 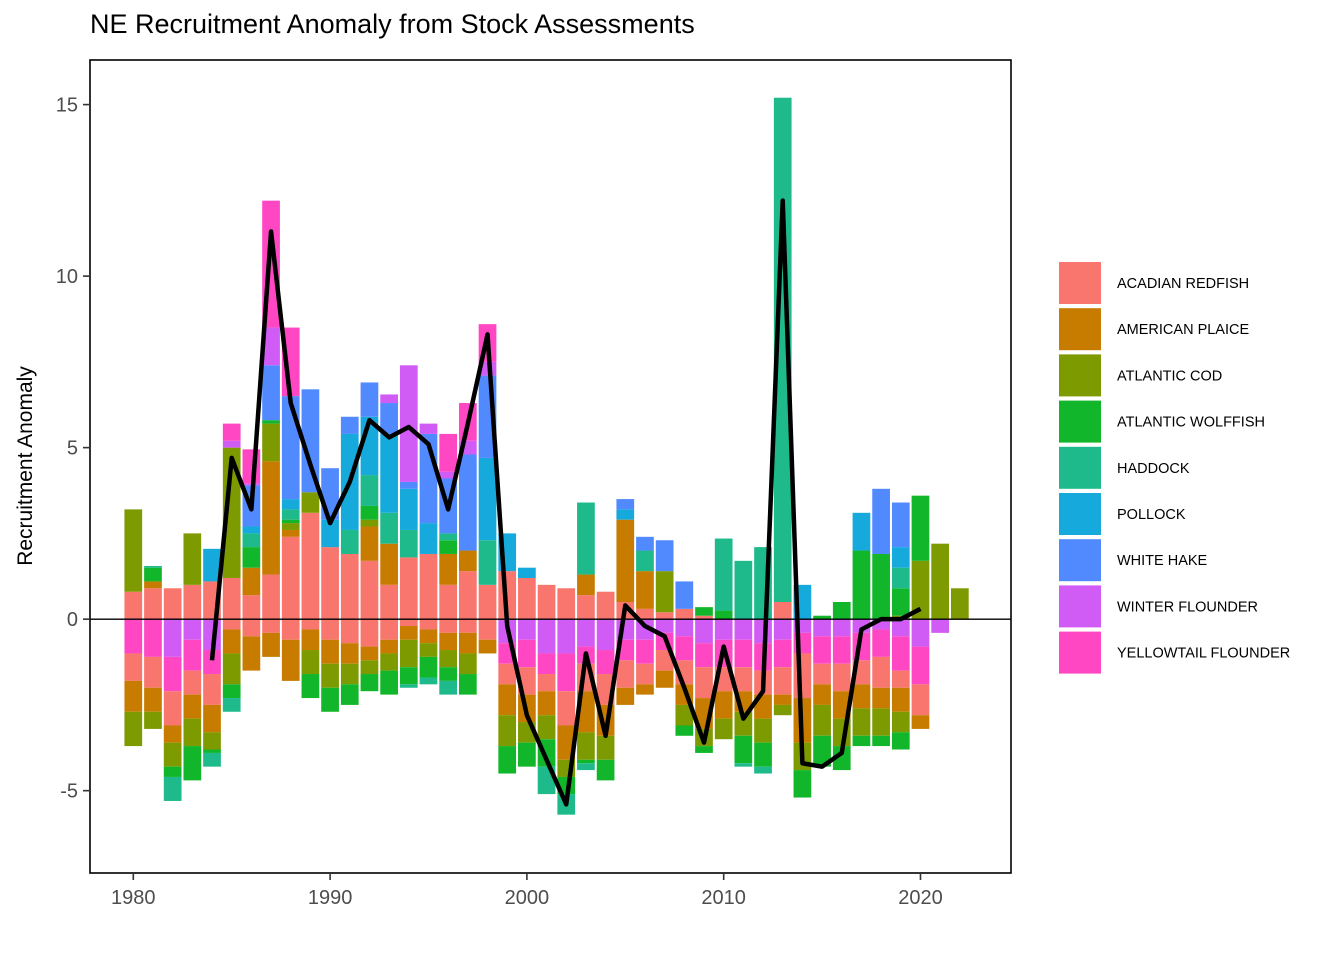 I want to click on bar-segment-2020, so click(x=920, y=700).